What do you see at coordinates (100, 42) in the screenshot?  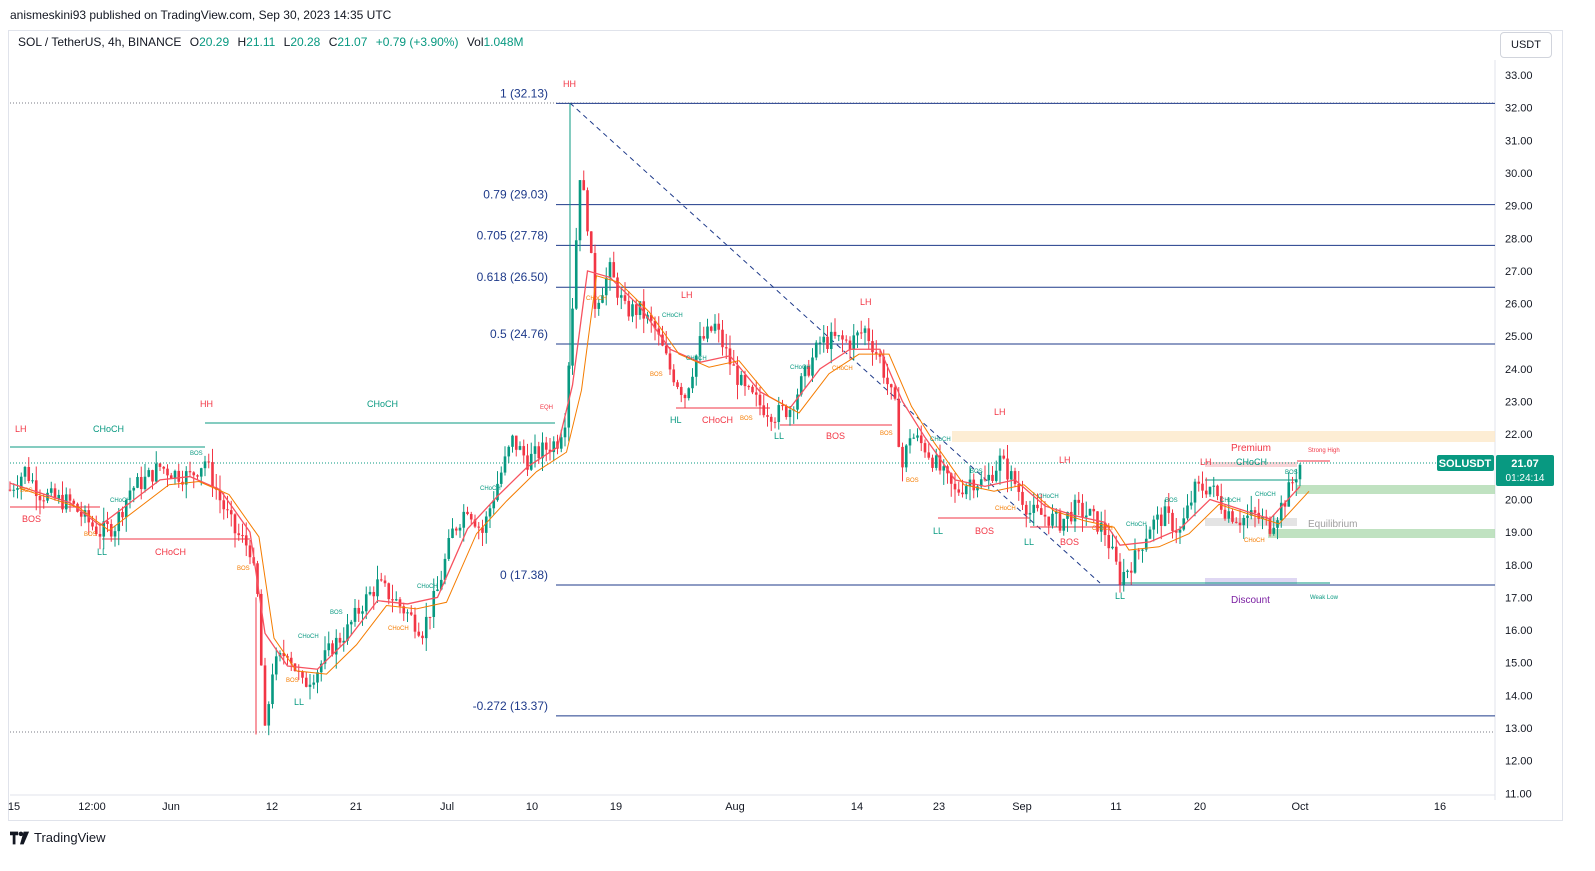 I see `symbol-name: SOL / TetherUS, 4h, BINANCE` at bounding box center [100, 42].